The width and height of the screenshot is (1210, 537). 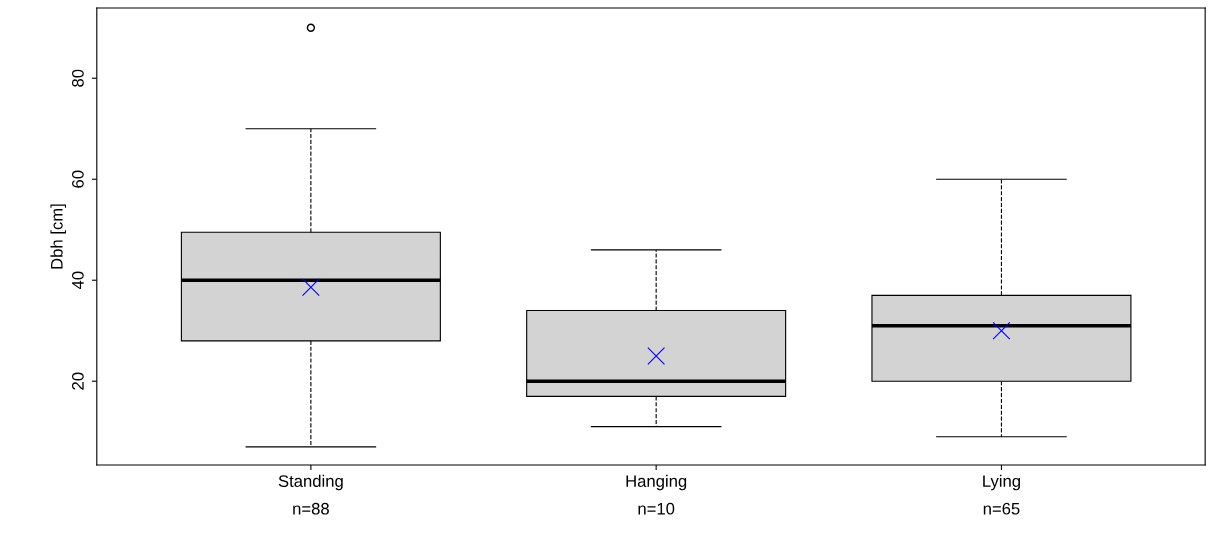 What do you see at coordinates (58, 236) in the screenshot?
I see `y-axis-title: Dbh [cm]` at bounding box center [58, 236].